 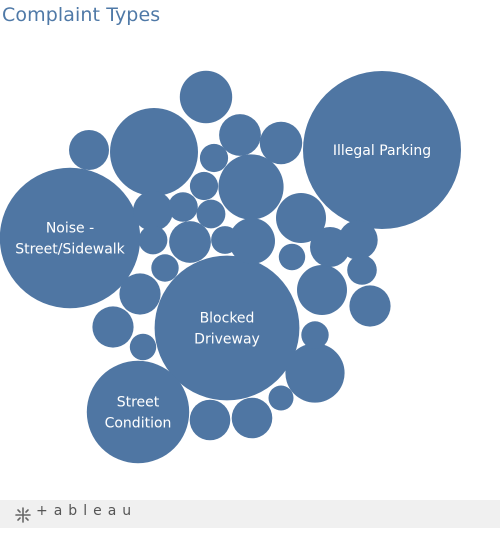 What do you see at coordinates (81, 15) in the screenshot?
I see `chart-title: Complaint Types` at bounding box center [81, 15].